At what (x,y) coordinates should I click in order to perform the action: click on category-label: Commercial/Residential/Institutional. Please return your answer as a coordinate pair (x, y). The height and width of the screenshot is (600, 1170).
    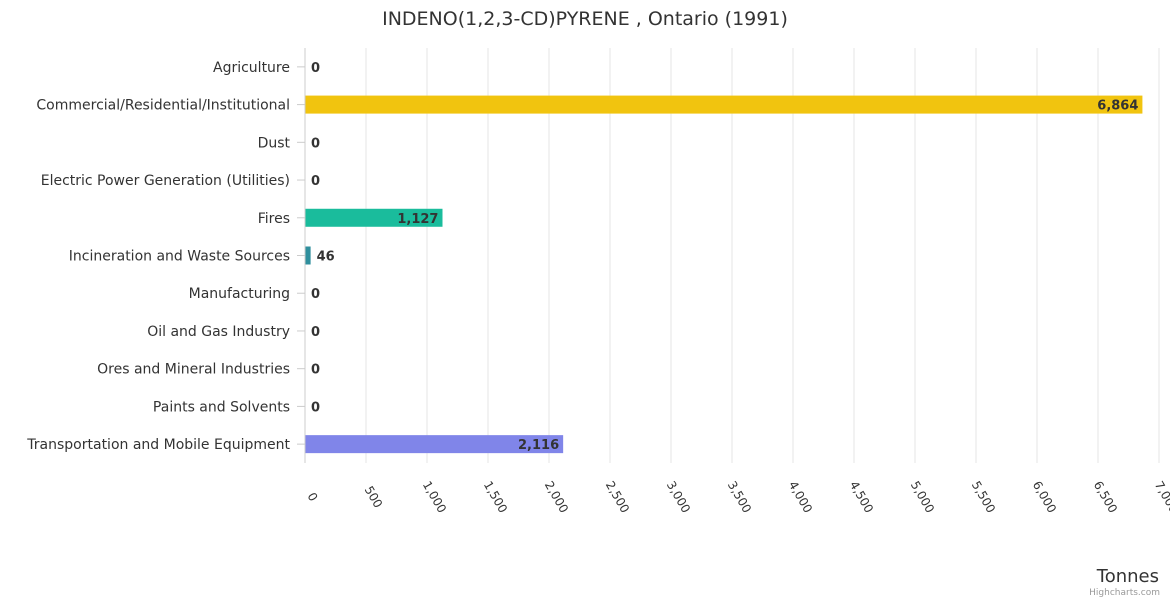
    Looking at the image, I should click on (163, 106).